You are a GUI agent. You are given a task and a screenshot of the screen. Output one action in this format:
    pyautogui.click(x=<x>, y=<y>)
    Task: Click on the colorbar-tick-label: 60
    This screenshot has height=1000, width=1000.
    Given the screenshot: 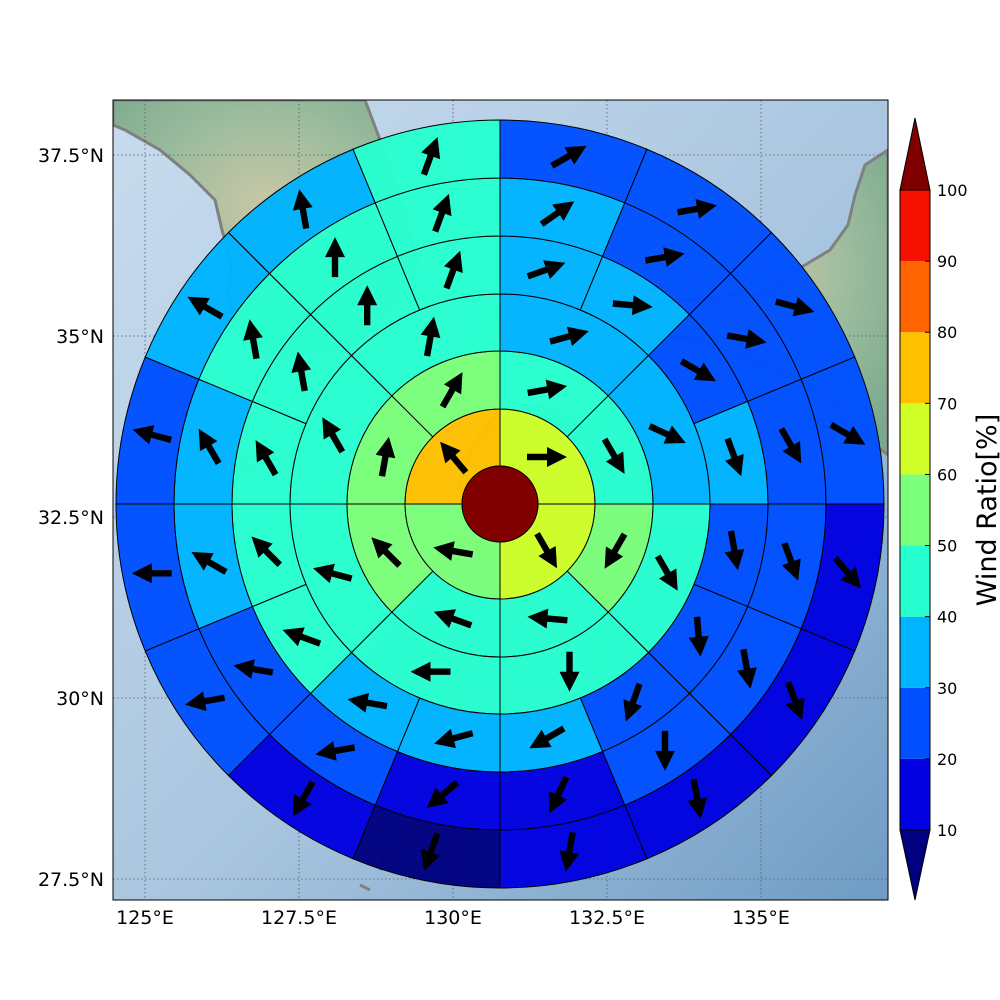 What is the action you would take?
    pyautogui.click(x=947, y=474)
    